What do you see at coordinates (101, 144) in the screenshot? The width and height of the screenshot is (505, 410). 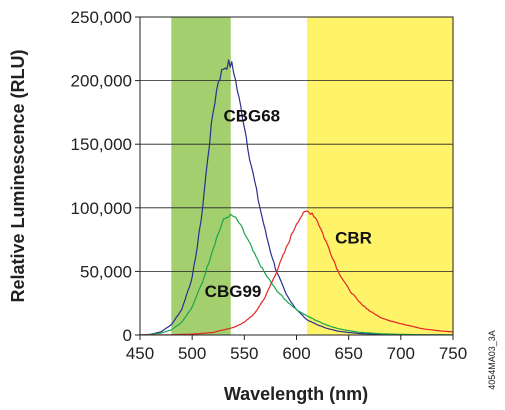 I see `y-tick-label: 150,000` at bounding box center [101, 144].